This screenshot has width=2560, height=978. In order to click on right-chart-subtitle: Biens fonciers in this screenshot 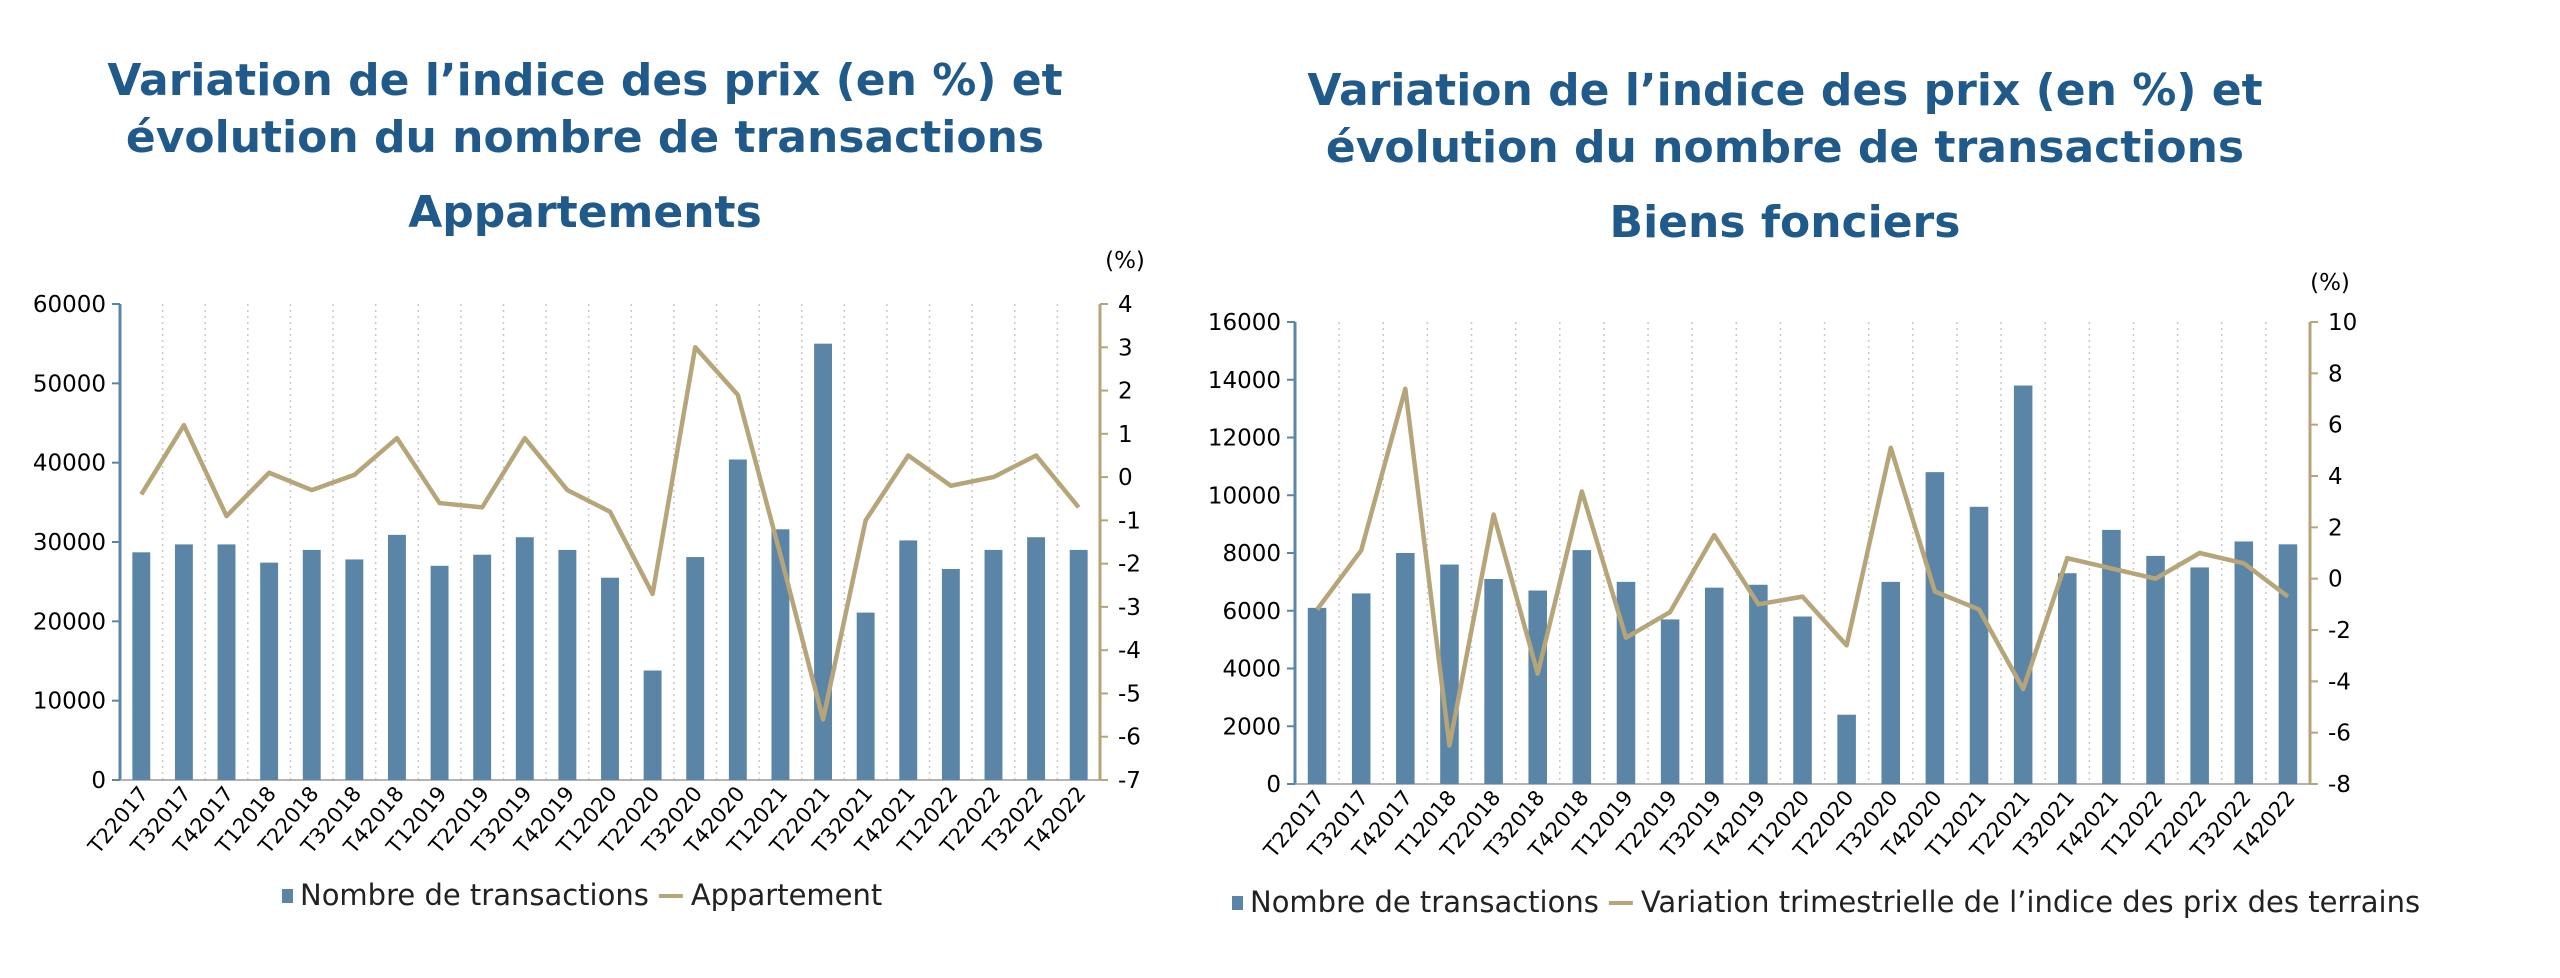, I will do `click(1785, 222)`.